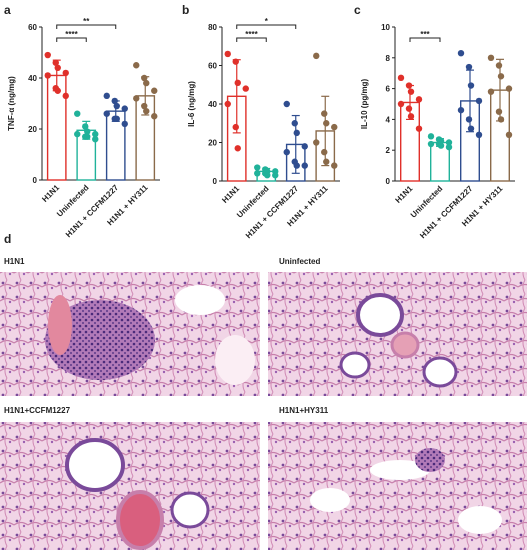 The image size is (527, 550). What do you see at coordinates (7, 239) in the screenshot?
I see `panel-label: d` at bounding box center [7, 239].